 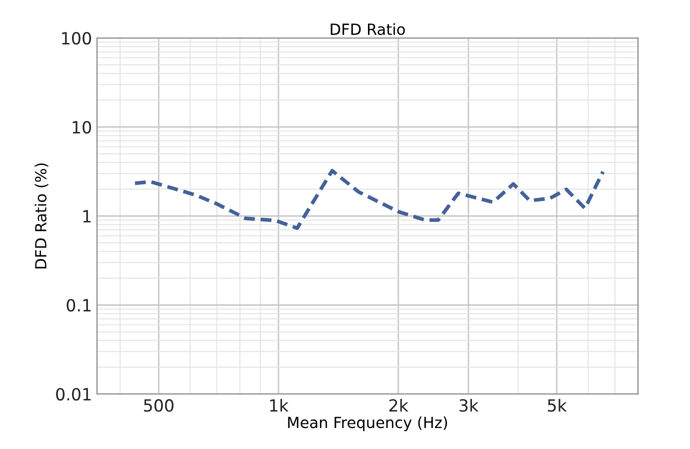 I want to click on x-axis-title: Mean Frequency (Hz), so click(x=368, y=424).